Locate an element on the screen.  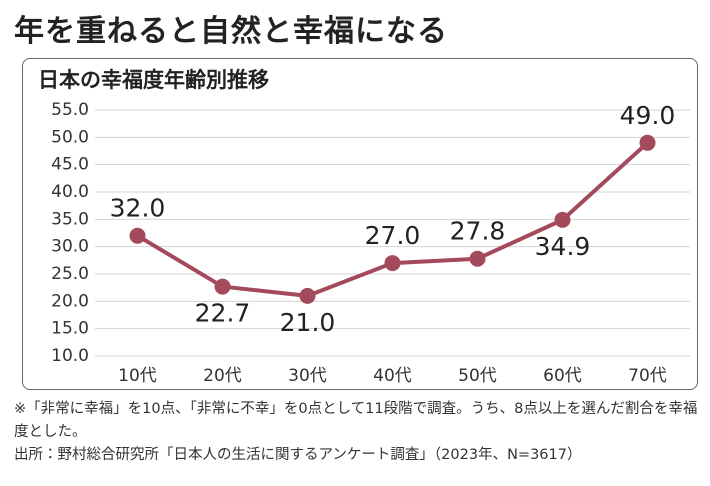
y-tick-label: 55.0 is located at coordinates (70, 110).